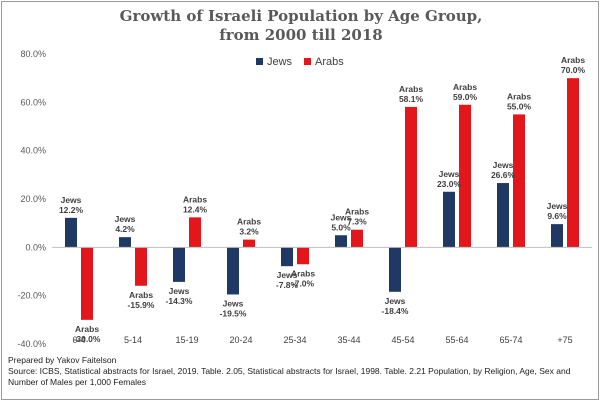 The height and width of the screenshot is (403, 602). I want to click on legend-swatch-arabs, so click(307, 61).